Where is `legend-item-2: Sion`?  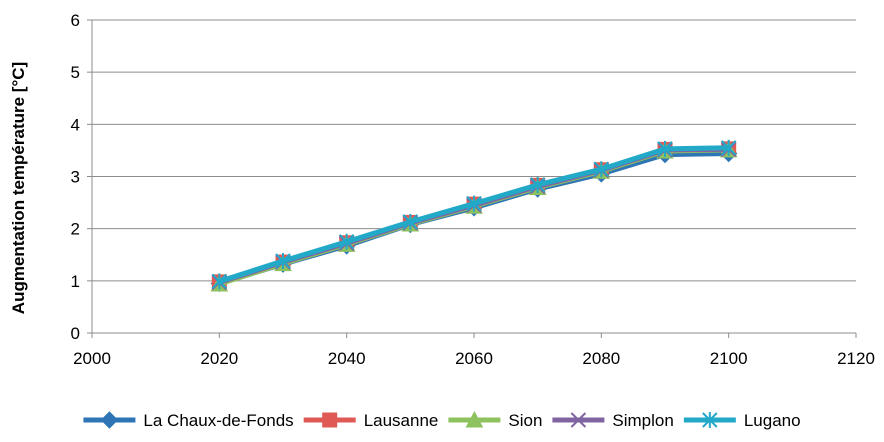 legend-item-2: Sion is located at coordinates (495, 420).